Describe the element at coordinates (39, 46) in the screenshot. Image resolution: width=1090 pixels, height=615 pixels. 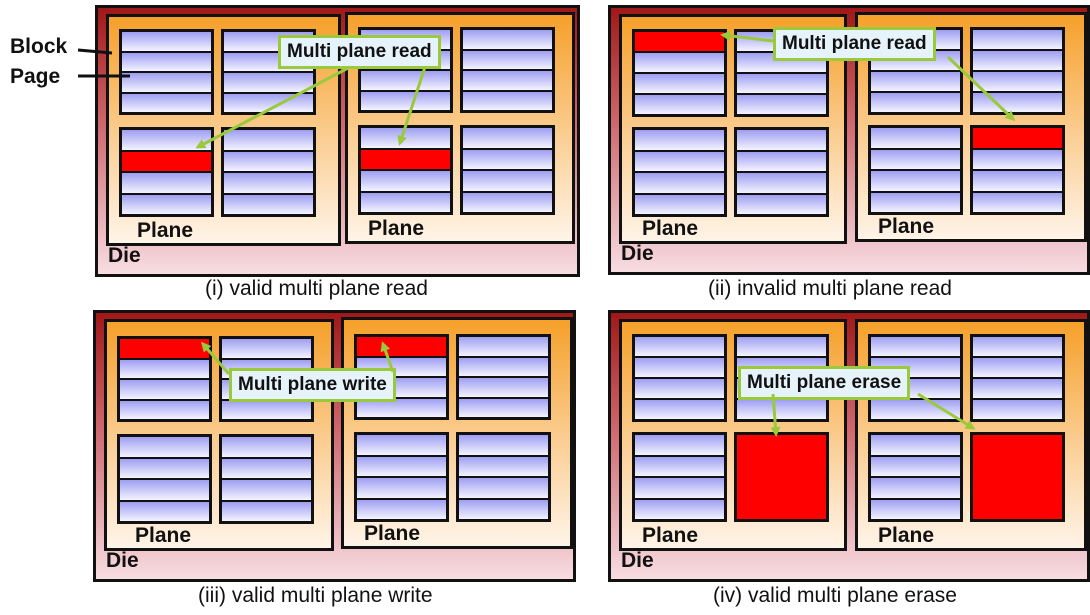
I see `legend-block-label: Block` at that location.